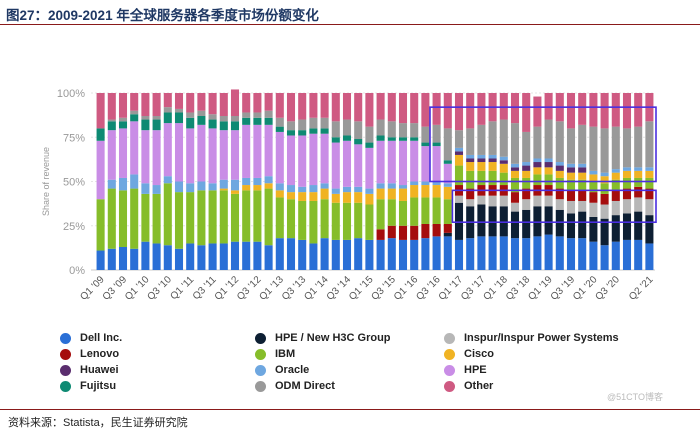  Describe the element at coordinates (554, 206) in the screenshot. I see `highlight-box` at that location.